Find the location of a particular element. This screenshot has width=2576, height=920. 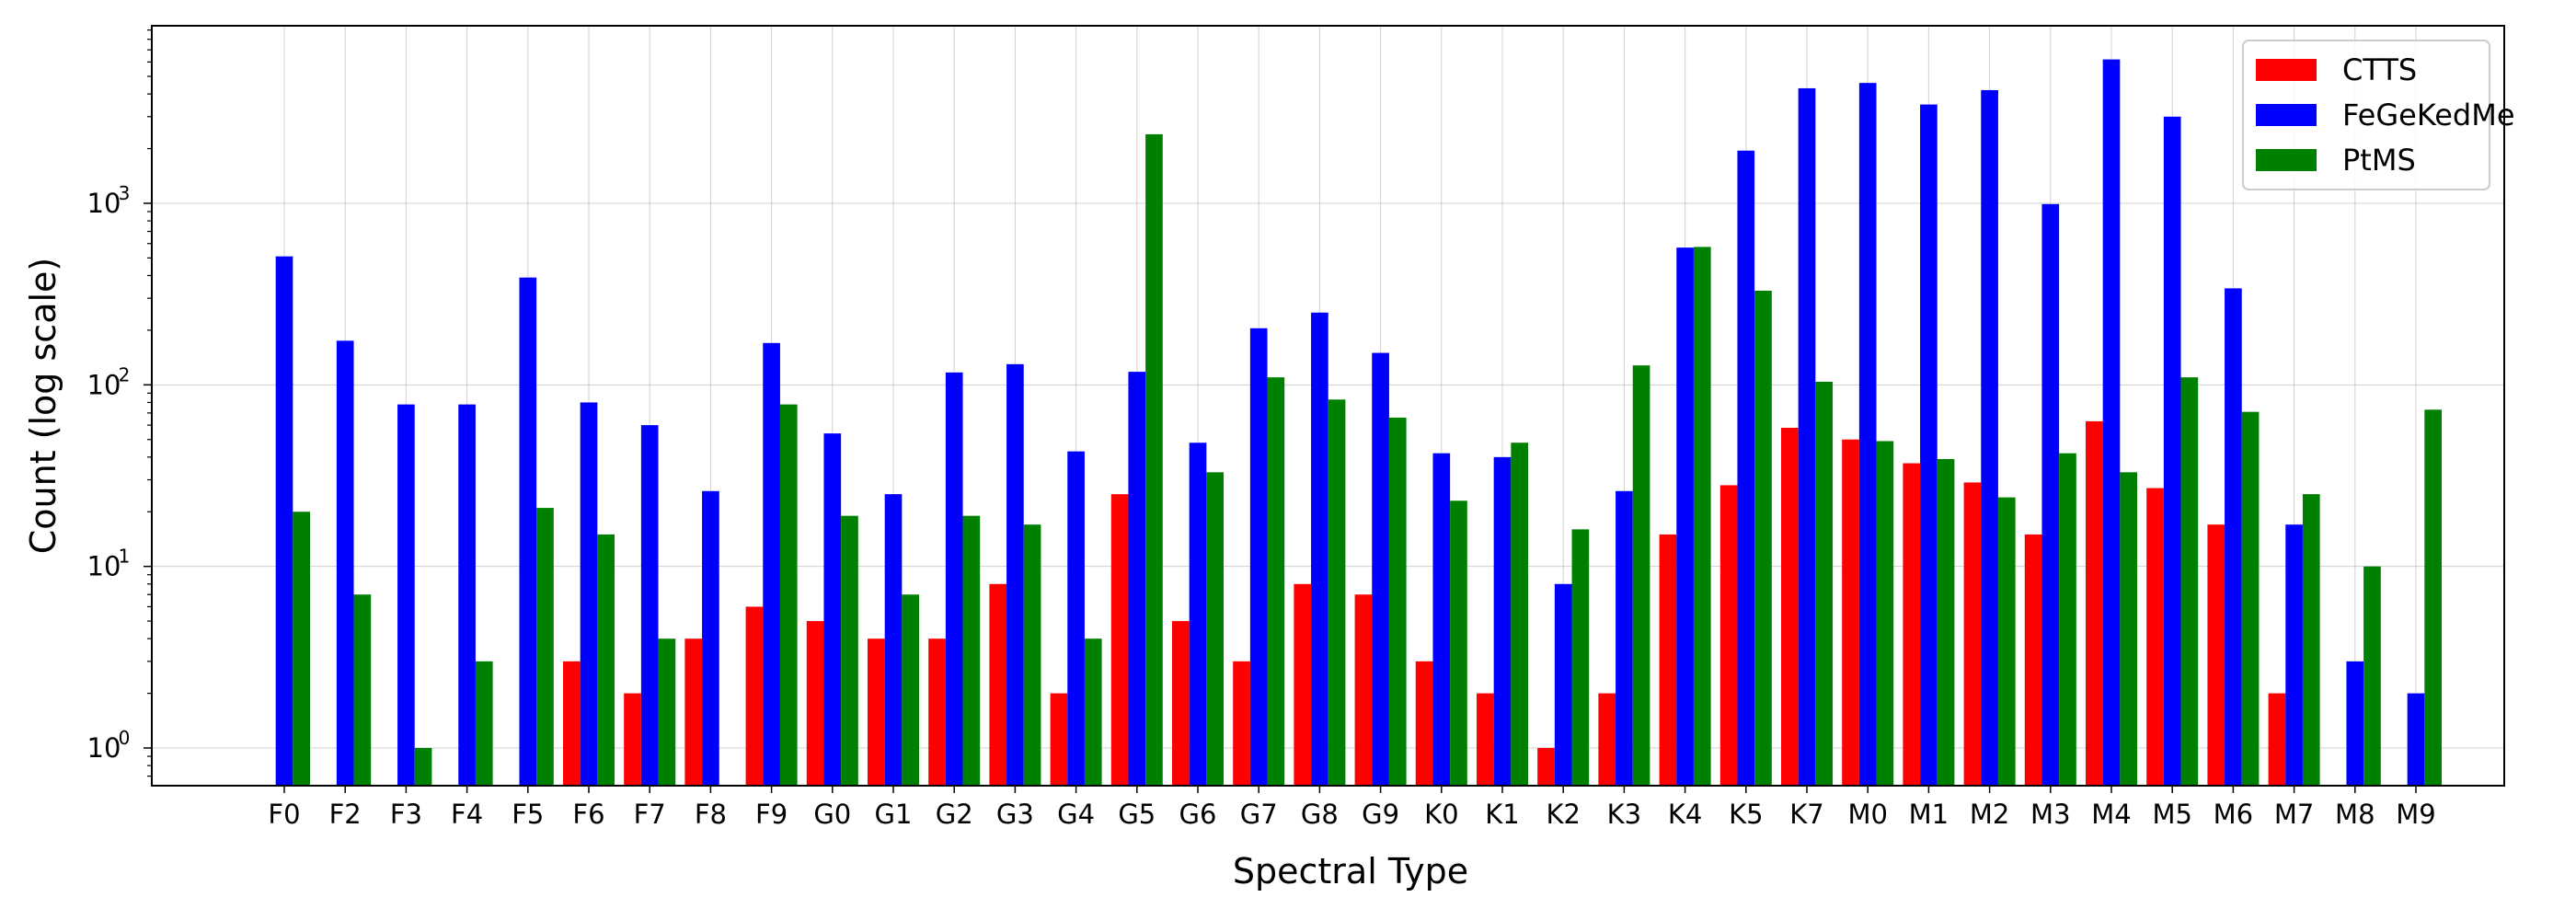

x-tick-label: G3 is located at coordinates (1015, 814).